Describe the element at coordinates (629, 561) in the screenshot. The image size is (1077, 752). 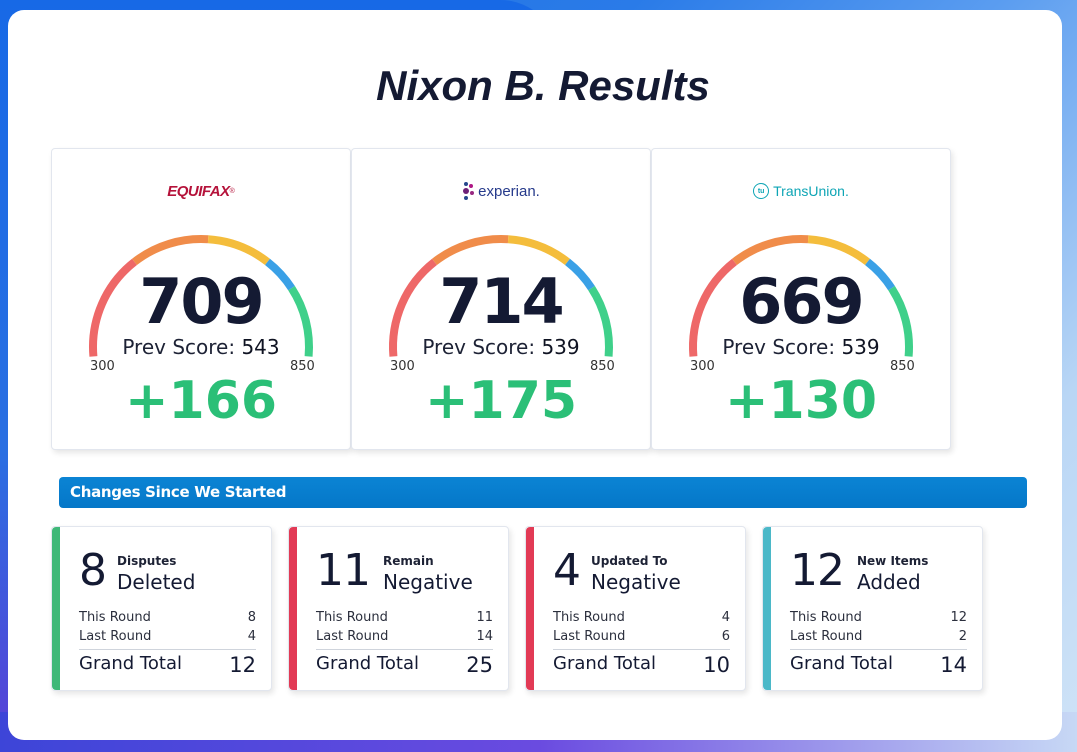
I see `stat-caption: Updated To` at that location.